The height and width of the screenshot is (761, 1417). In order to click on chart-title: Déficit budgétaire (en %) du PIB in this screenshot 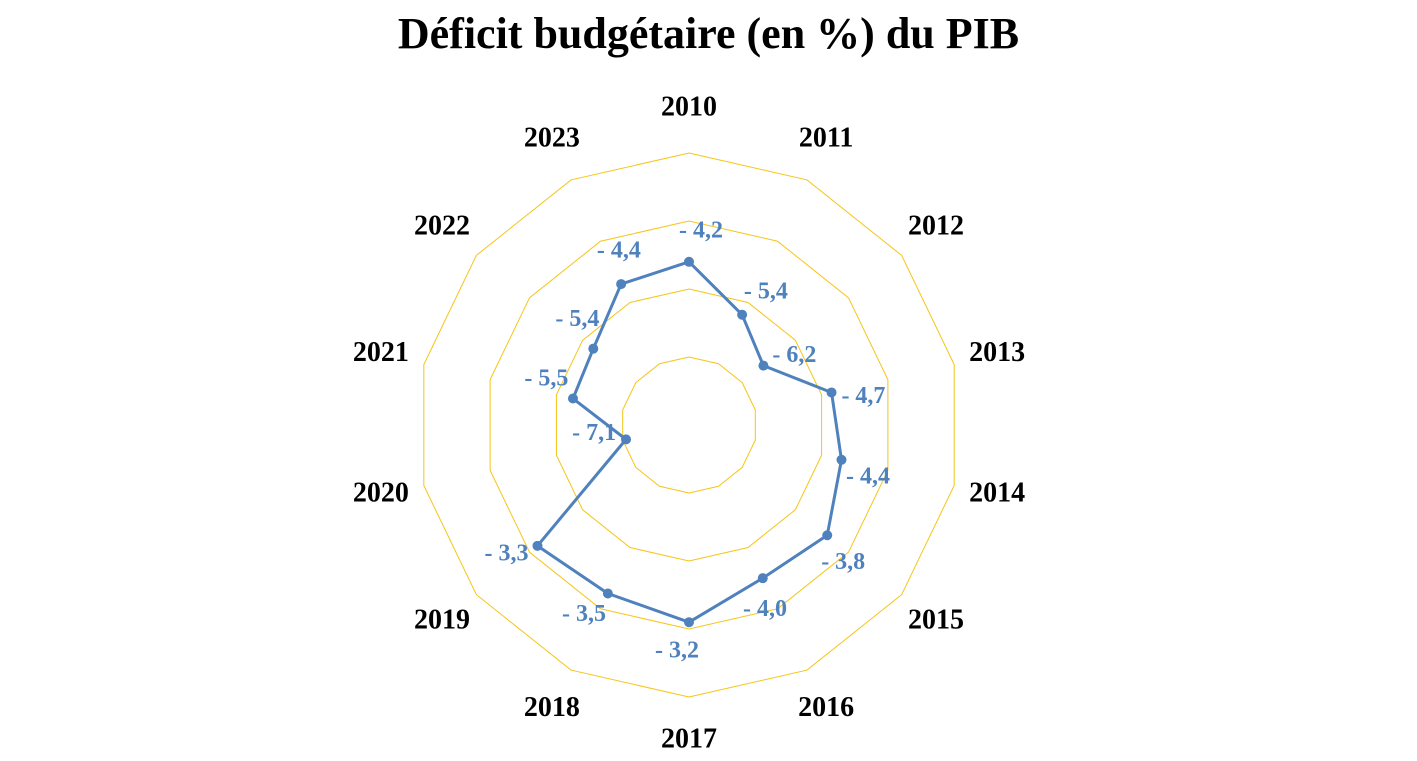, I will do `click(708, 33)`.